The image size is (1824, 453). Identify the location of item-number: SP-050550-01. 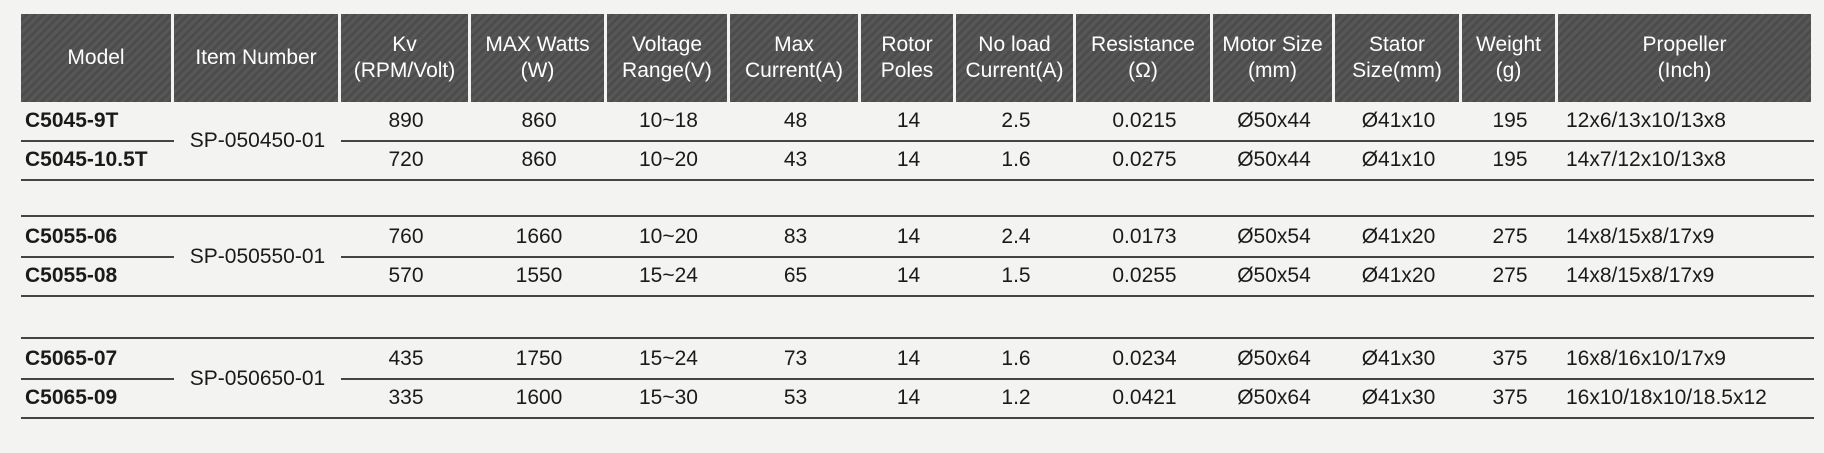
(257, 256).